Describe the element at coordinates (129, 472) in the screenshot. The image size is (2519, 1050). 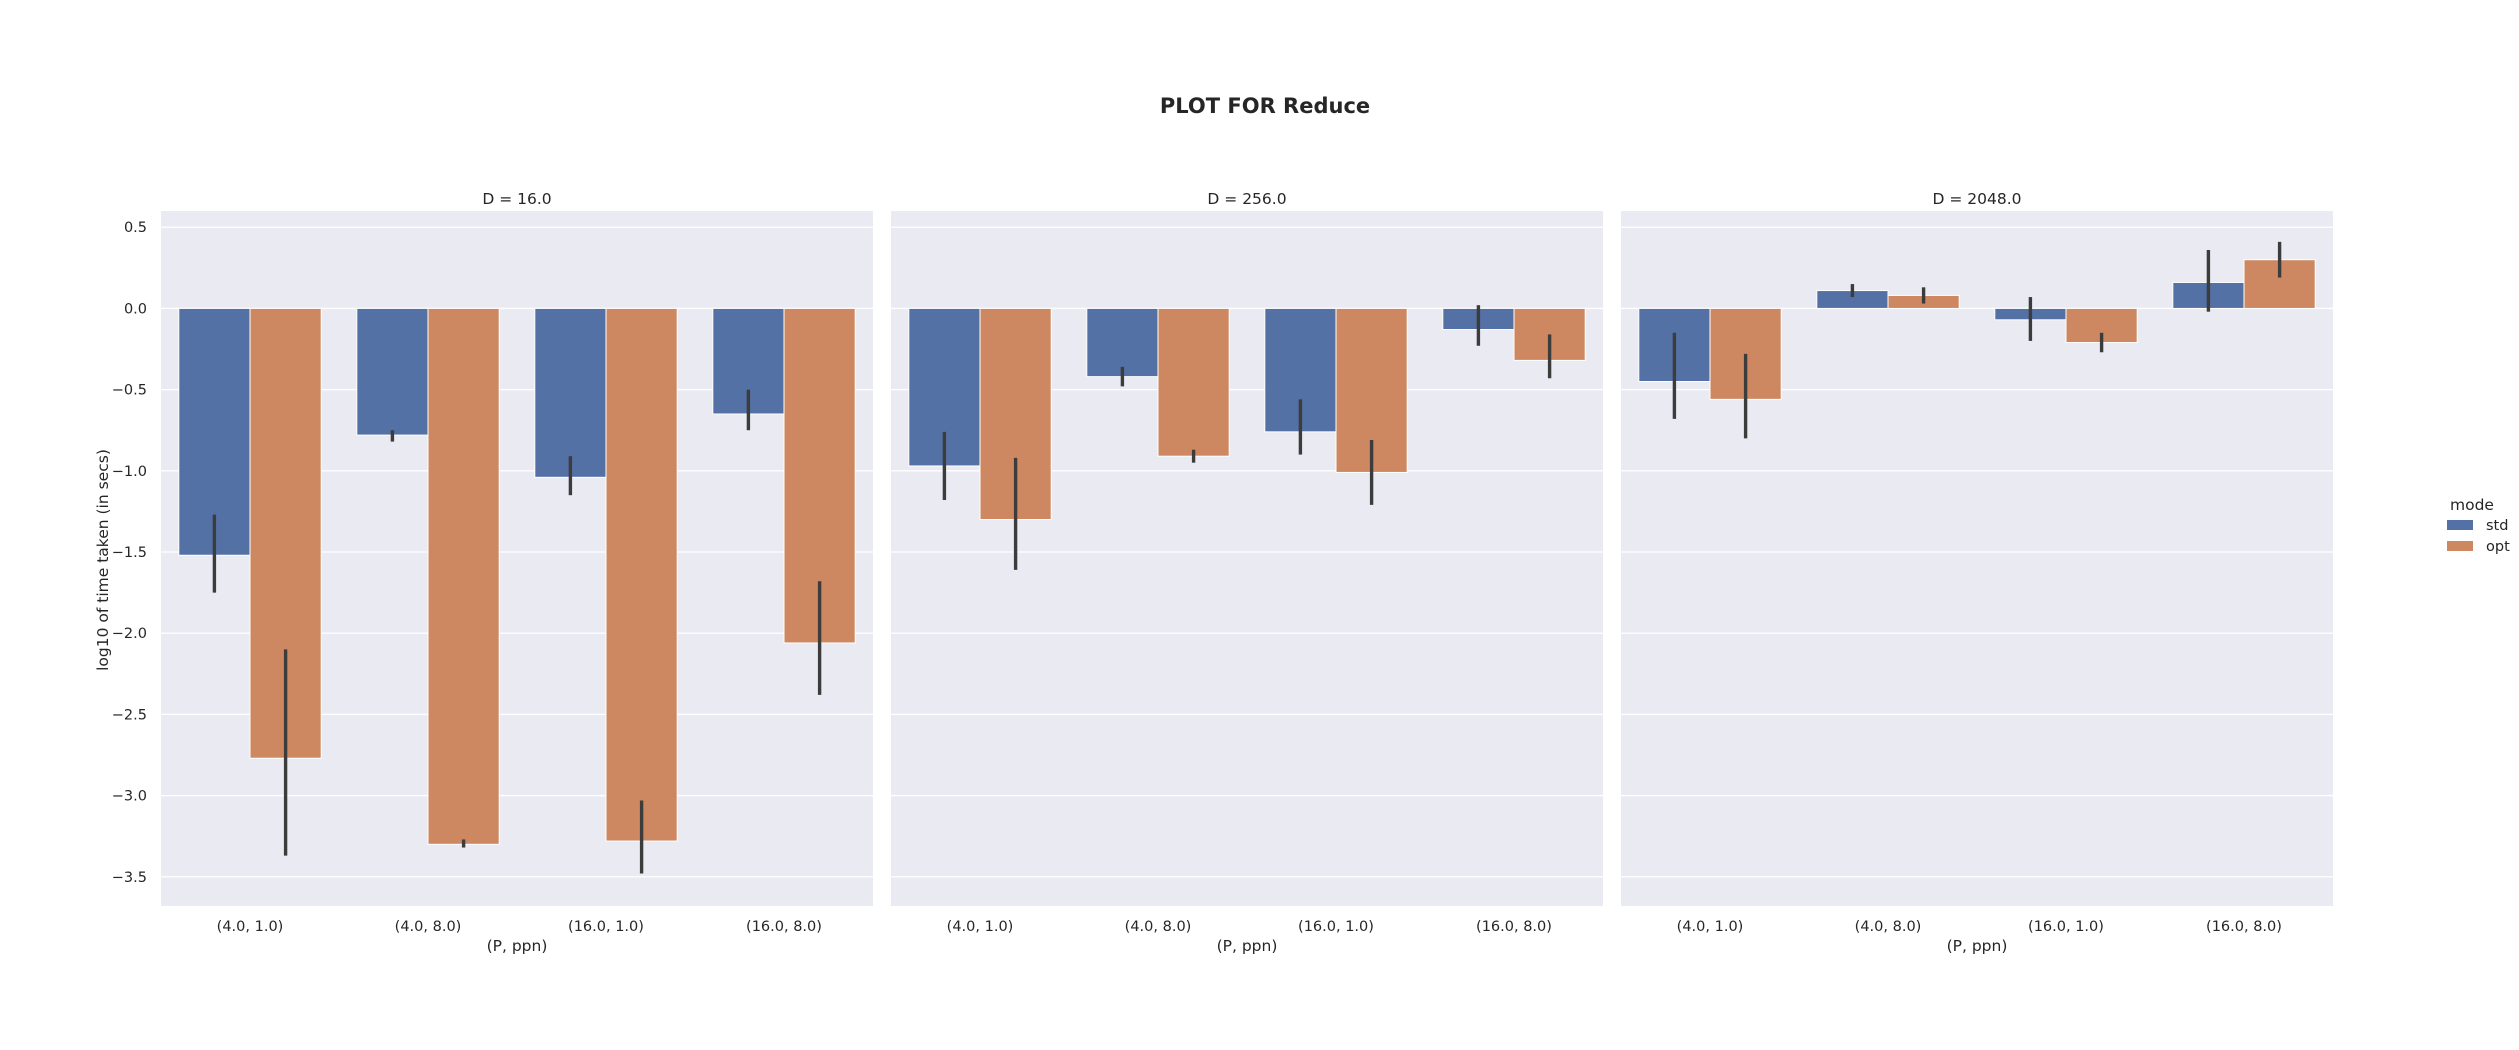
I see `y-tick-label: −1.0` at that location.